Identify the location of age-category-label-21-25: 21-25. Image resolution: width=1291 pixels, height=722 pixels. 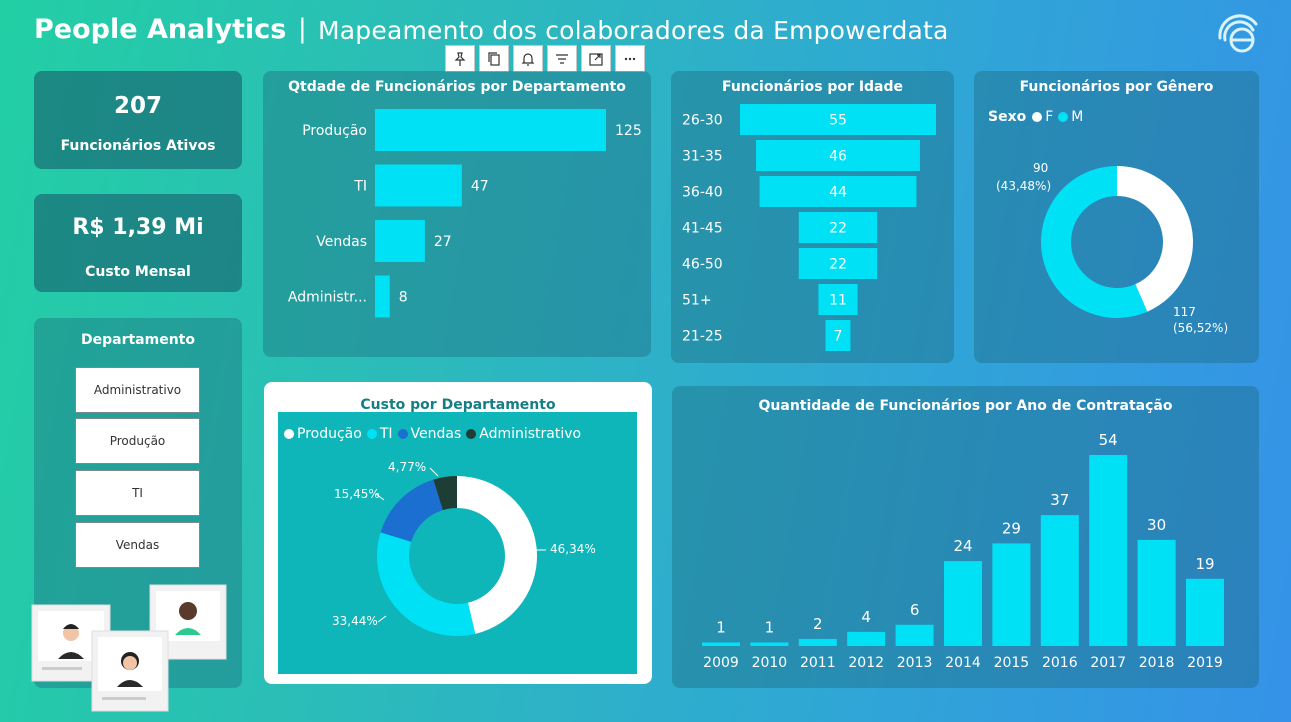
(702, 337).